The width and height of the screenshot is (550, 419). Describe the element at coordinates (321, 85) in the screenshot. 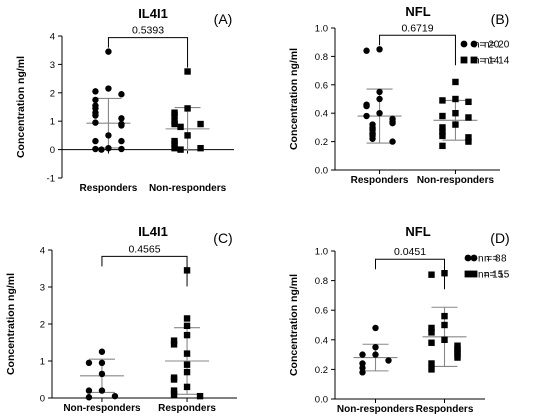

I see `y-tick-label: 0.6` at that location.